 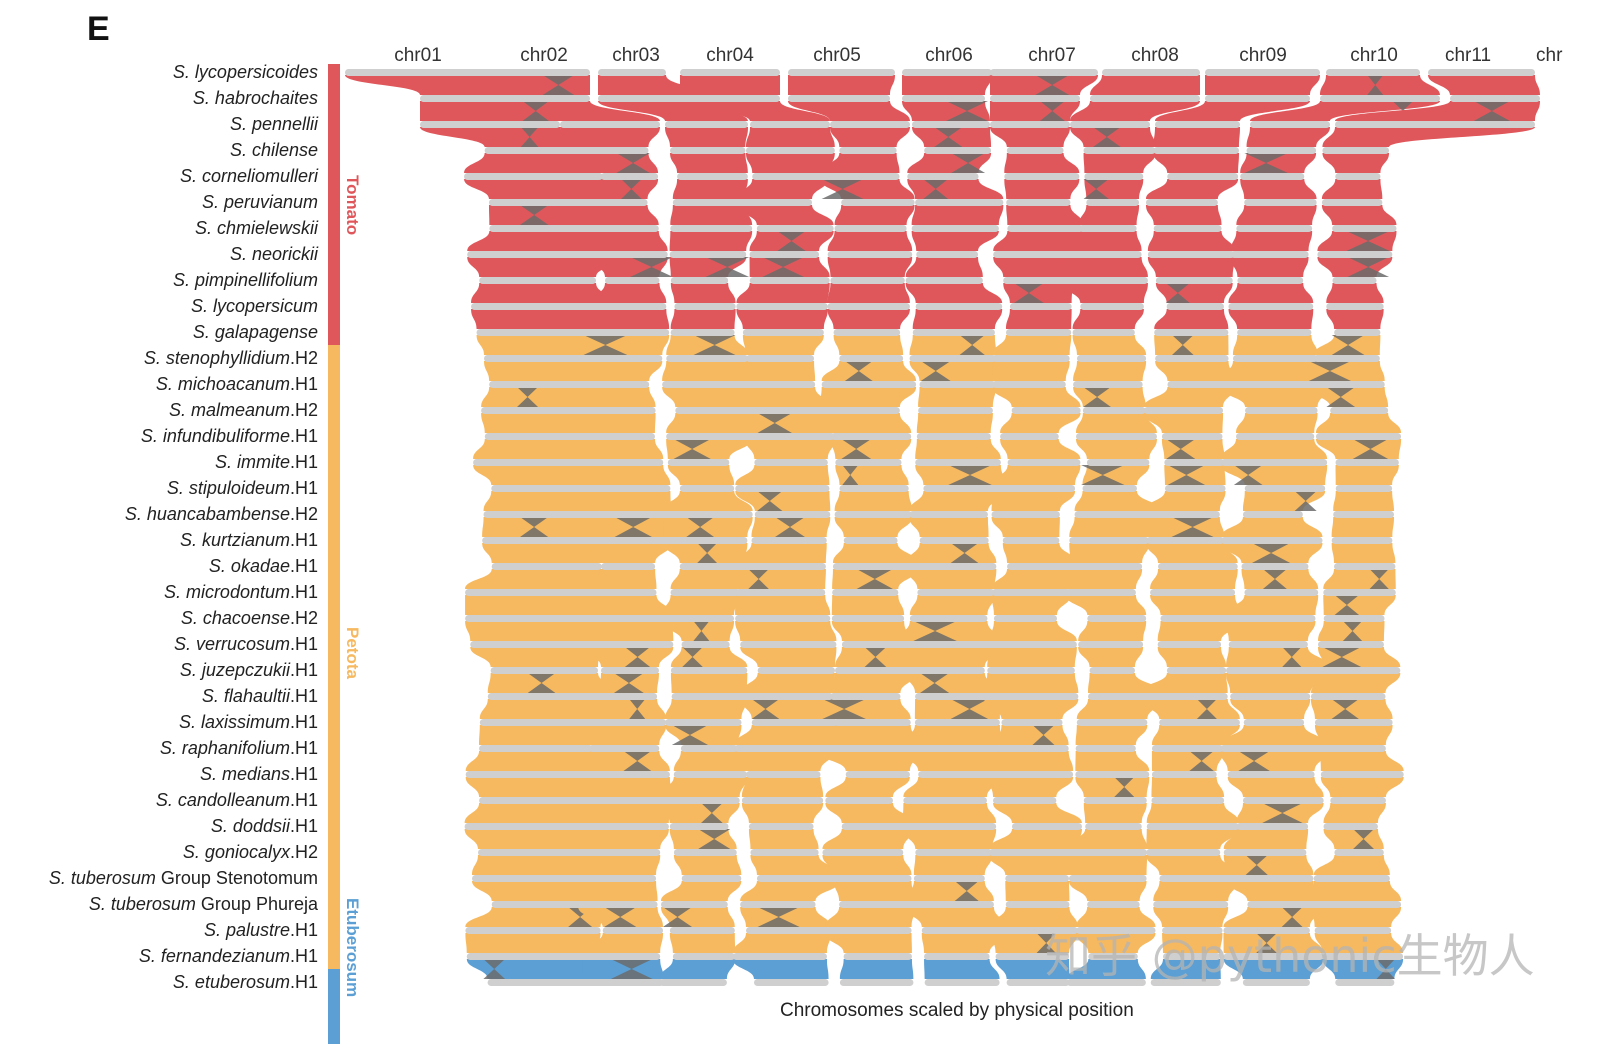 I want to click on species-label: S. kurtzianum.H1, so click(x=159, y=540).